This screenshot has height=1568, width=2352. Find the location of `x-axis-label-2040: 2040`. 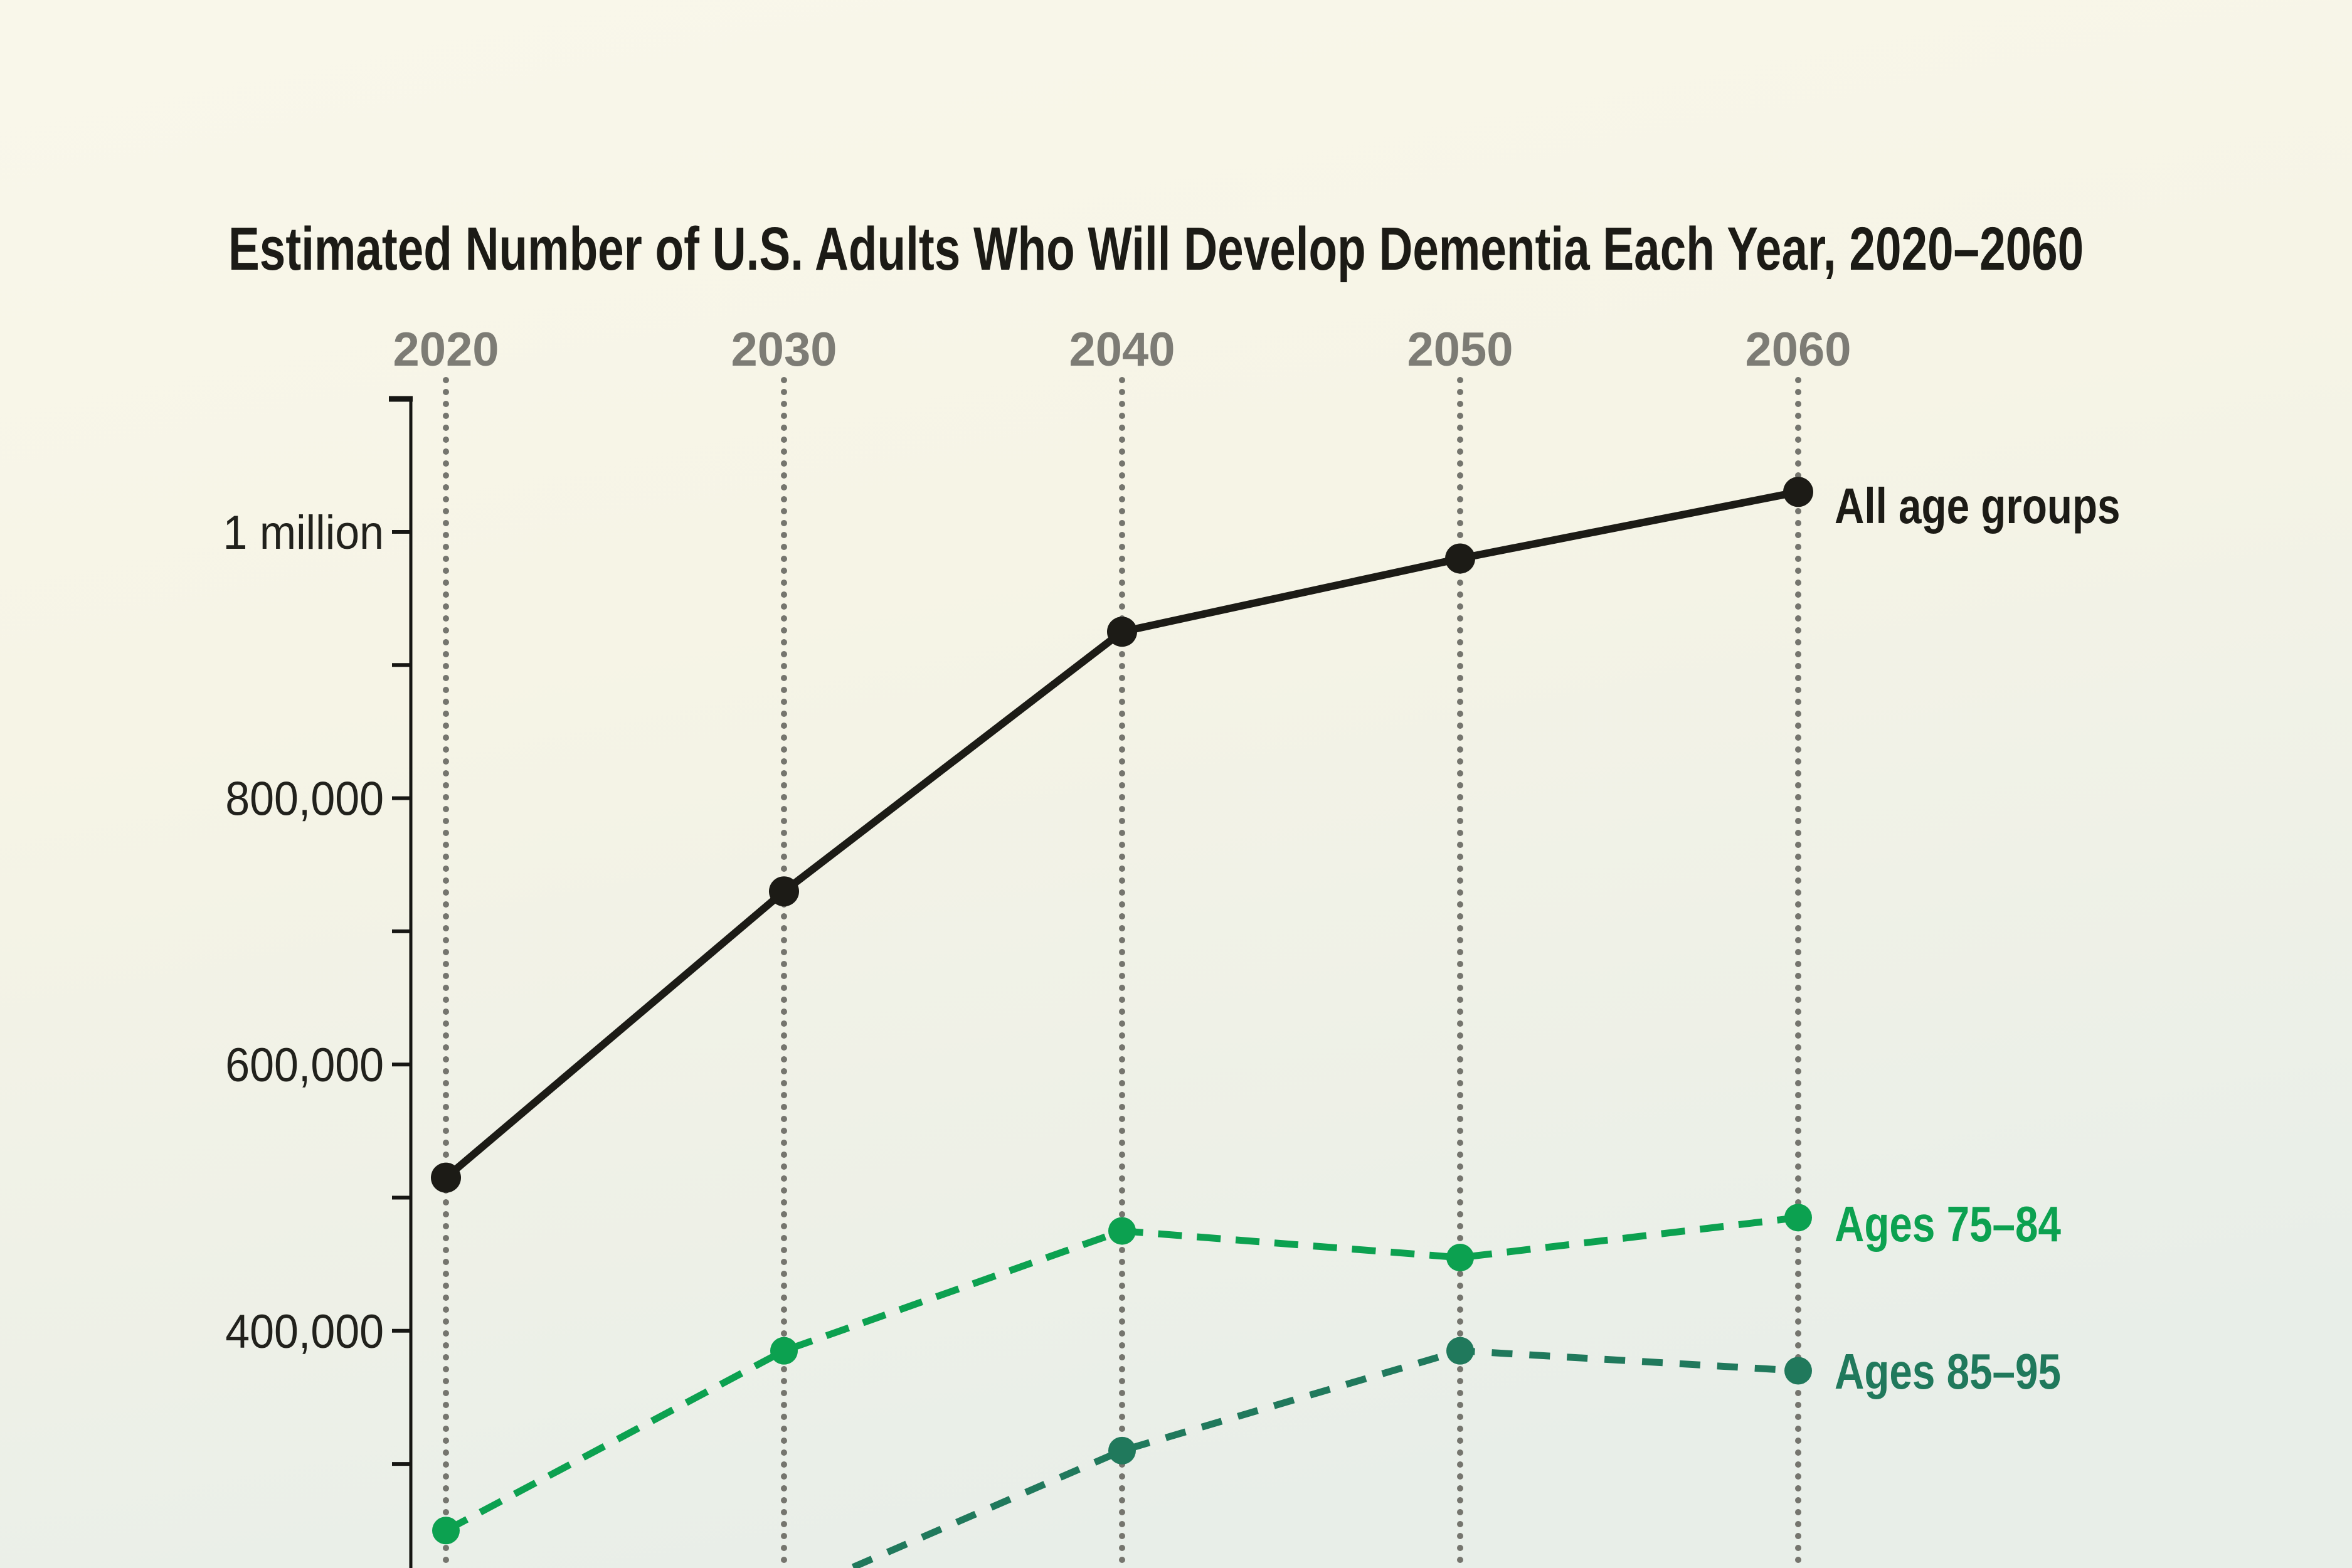

x-axis-label-2040: 2040 is located at coordinates (1122, 349).